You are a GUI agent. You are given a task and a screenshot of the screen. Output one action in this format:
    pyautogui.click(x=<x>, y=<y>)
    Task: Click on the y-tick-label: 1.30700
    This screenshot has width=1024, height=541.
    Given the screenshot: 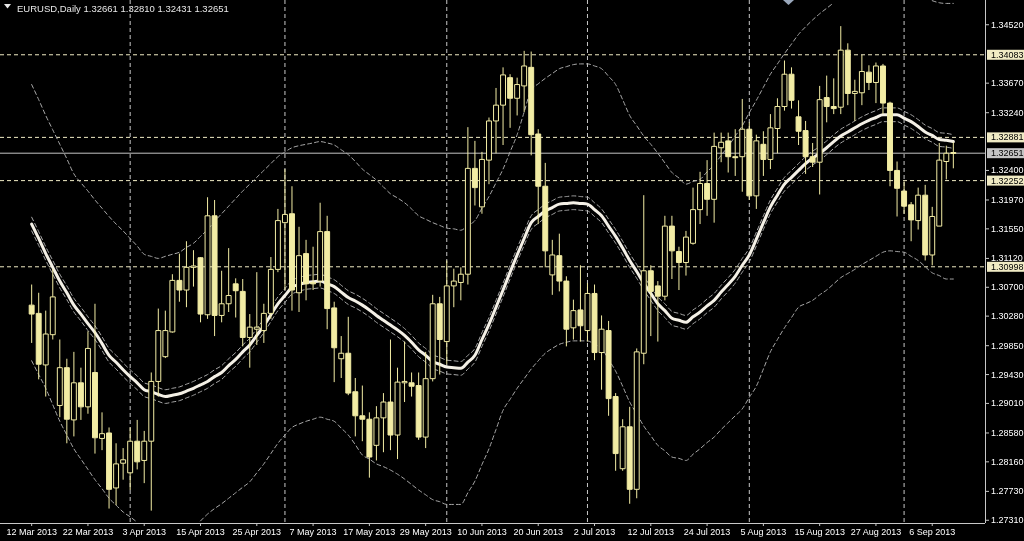 What is the action you would take?
    pyautogui.click(x=1007, y=287)
    